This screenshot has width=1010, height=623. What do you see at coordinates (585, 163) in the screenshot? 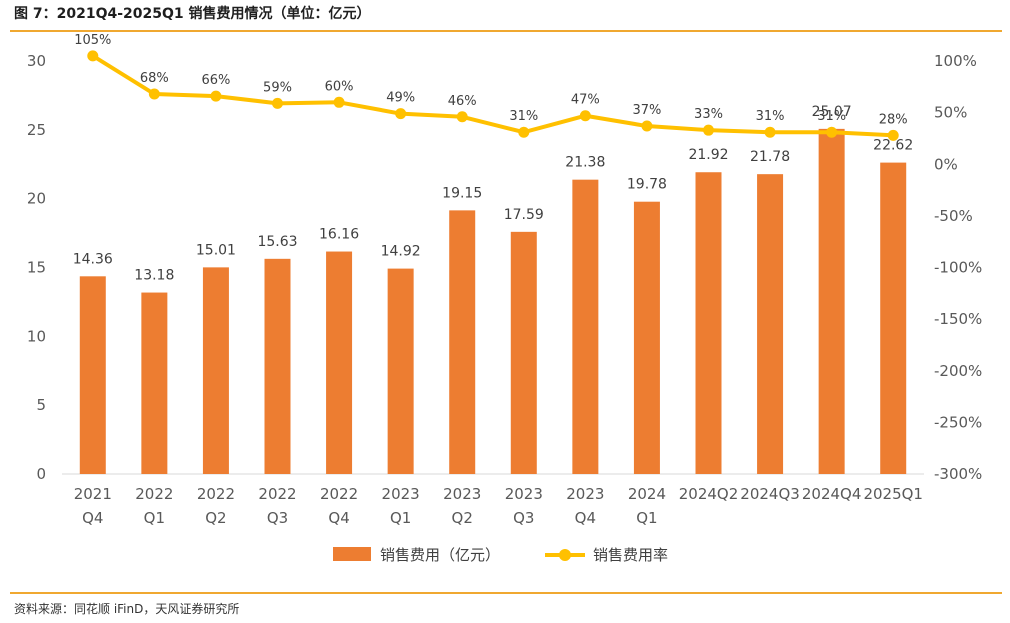
I see `bar-data-label: 21.38` at bounding box center [585, 163].